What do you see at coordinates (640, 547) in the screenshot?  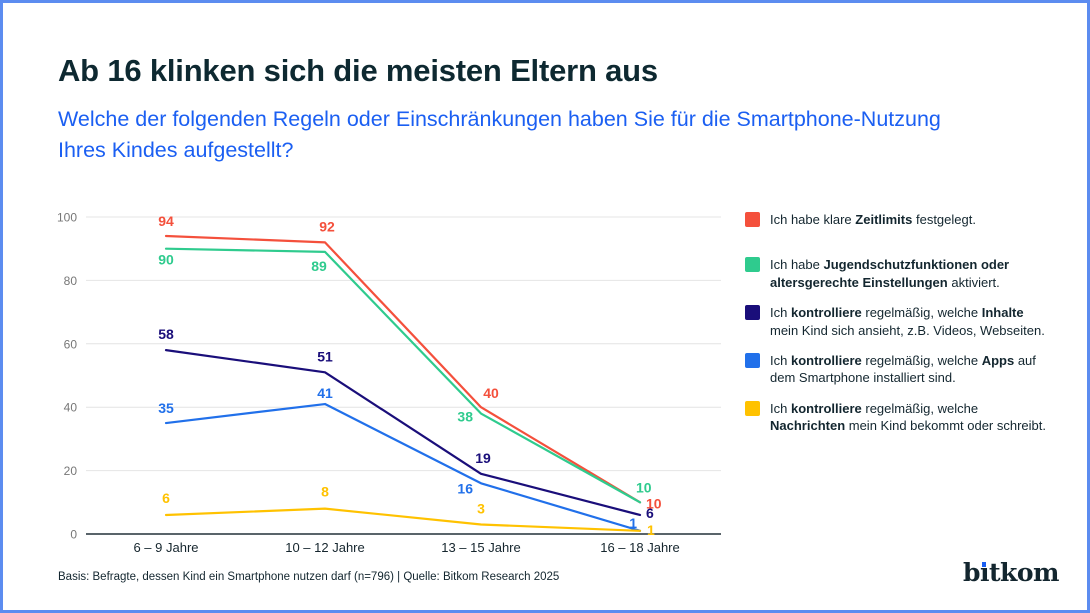 I see `svg-text: 16 – 18 Jahre` at bounding box center [640, 547].